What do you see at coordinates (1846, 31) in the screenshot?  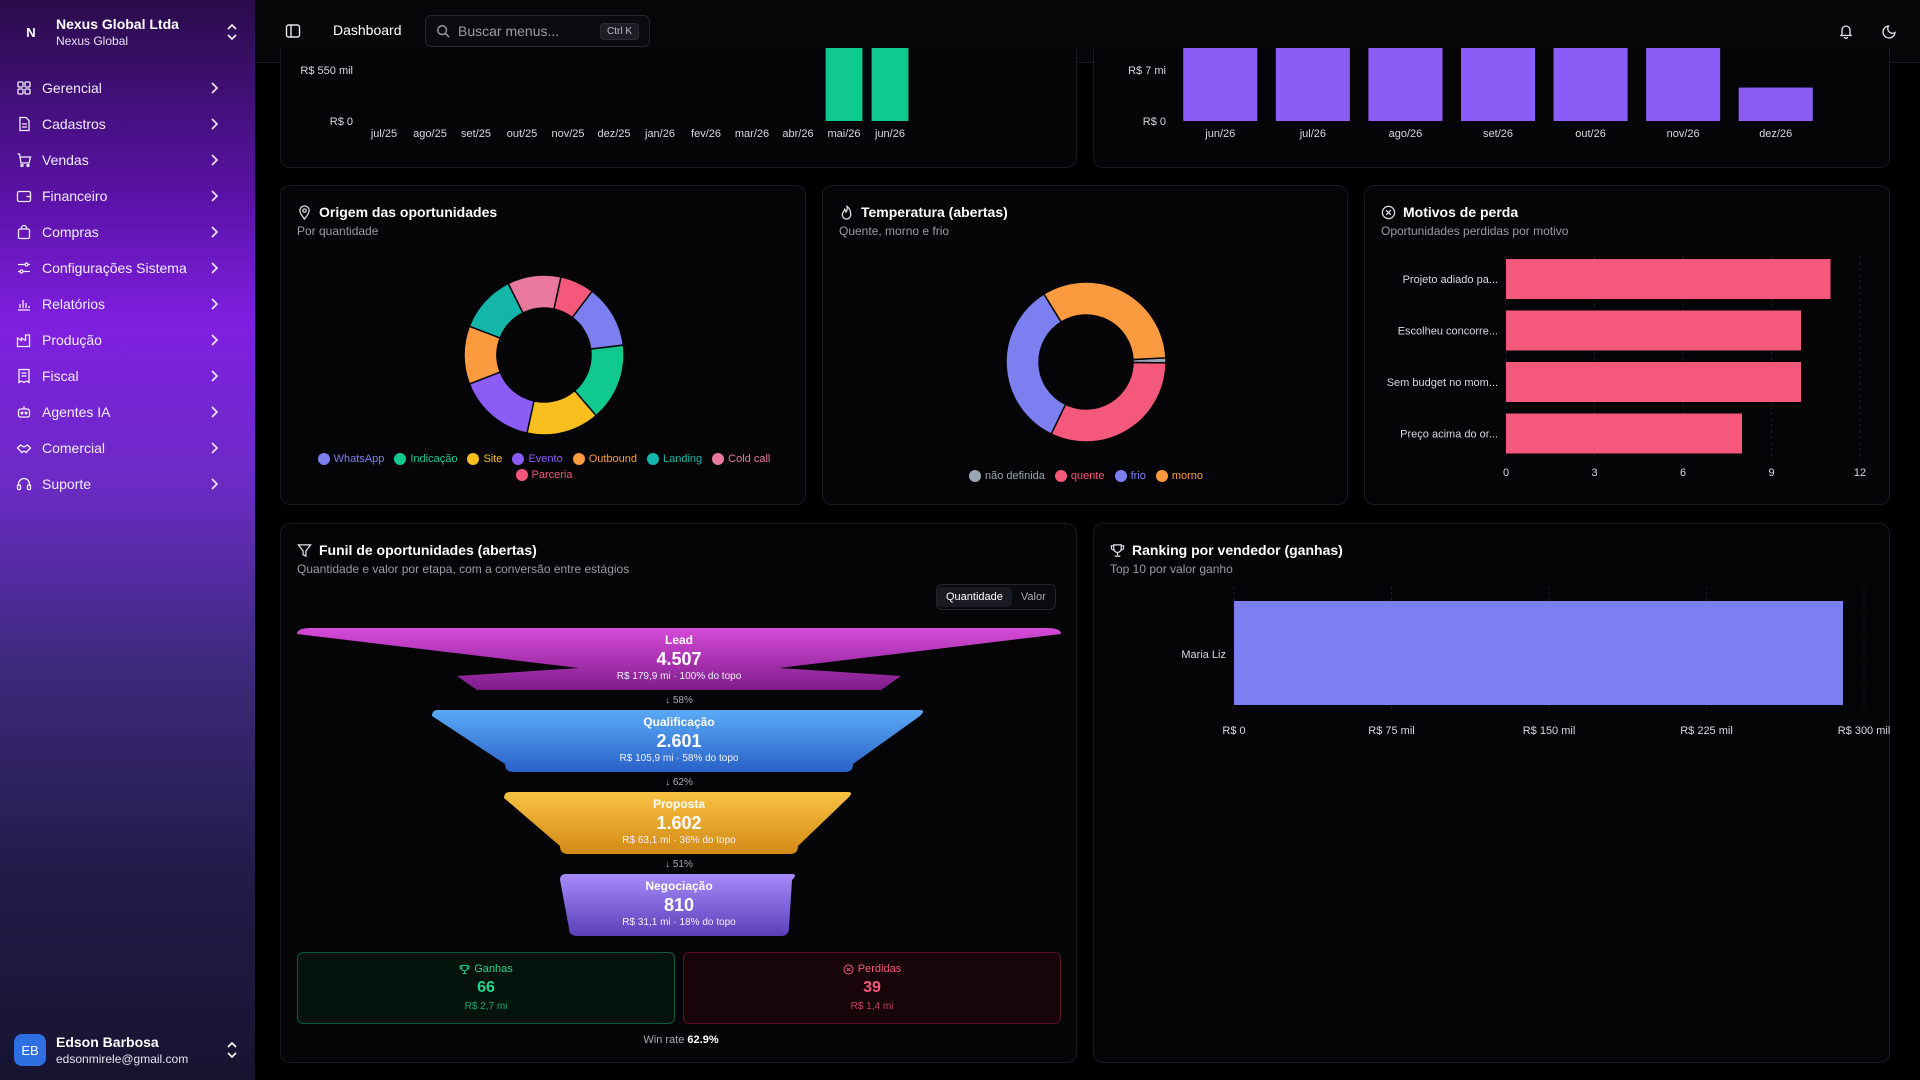 I see `bell-icon` at bounding box center [1846, 31].